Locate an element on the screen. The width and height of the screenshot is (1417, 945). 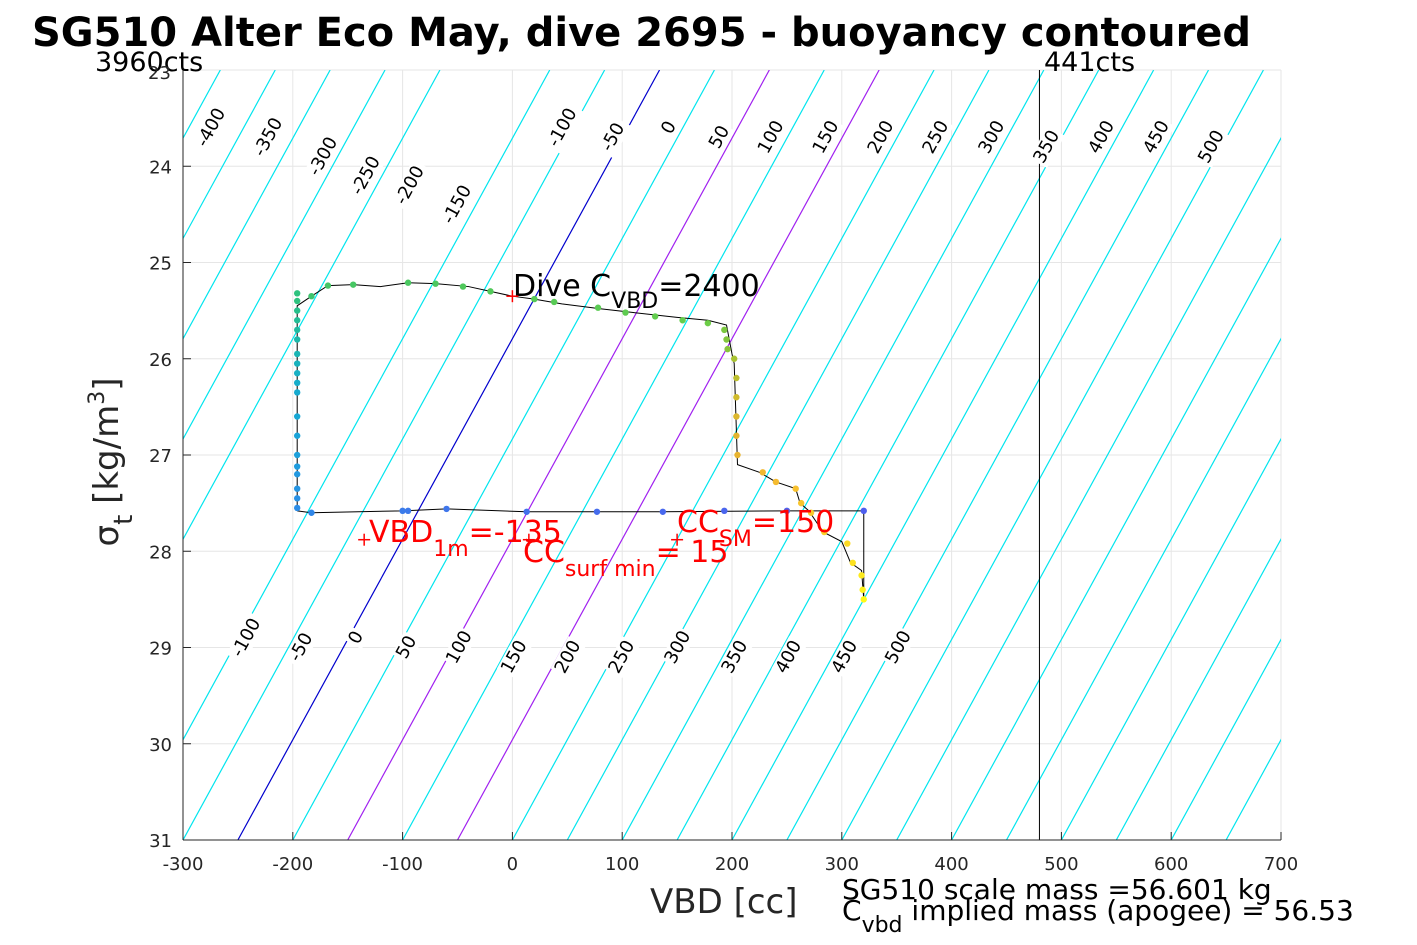
dive-points is located at coordinates (580, 441).